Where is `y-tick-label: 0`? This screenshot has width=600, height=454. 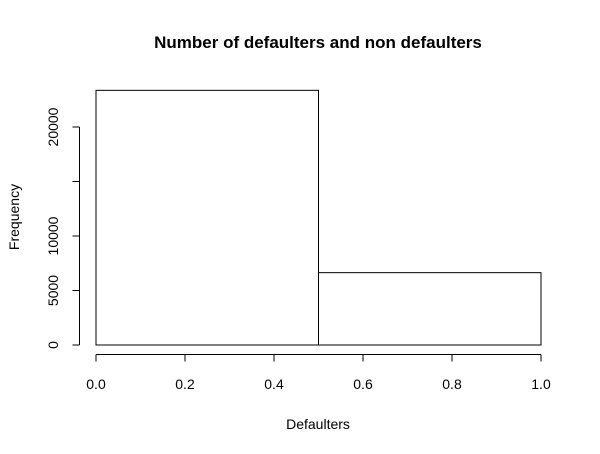
y-tick-label: 0 is located at coordinates (53, 345).